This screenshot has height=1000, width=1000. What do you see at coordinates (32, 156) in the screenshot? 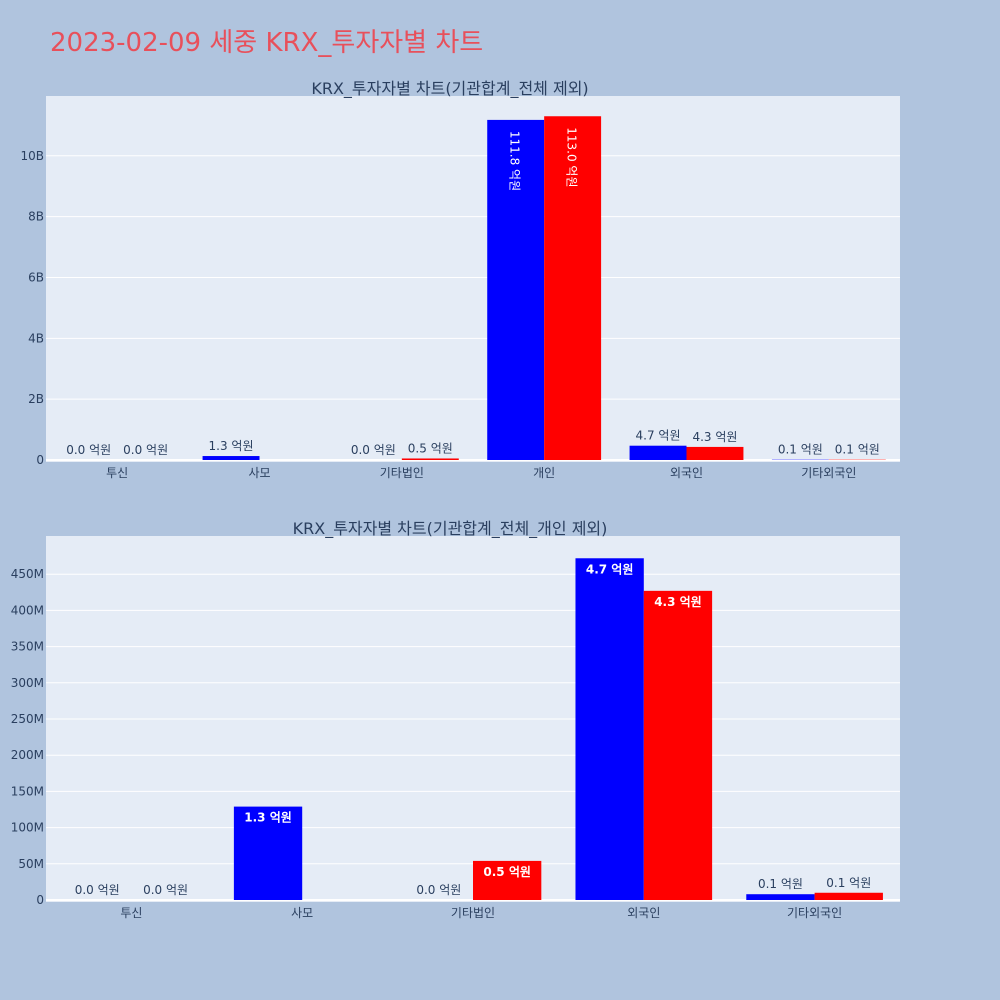
I see `y-tick-label: 10B` at bounding box center [32, 156].